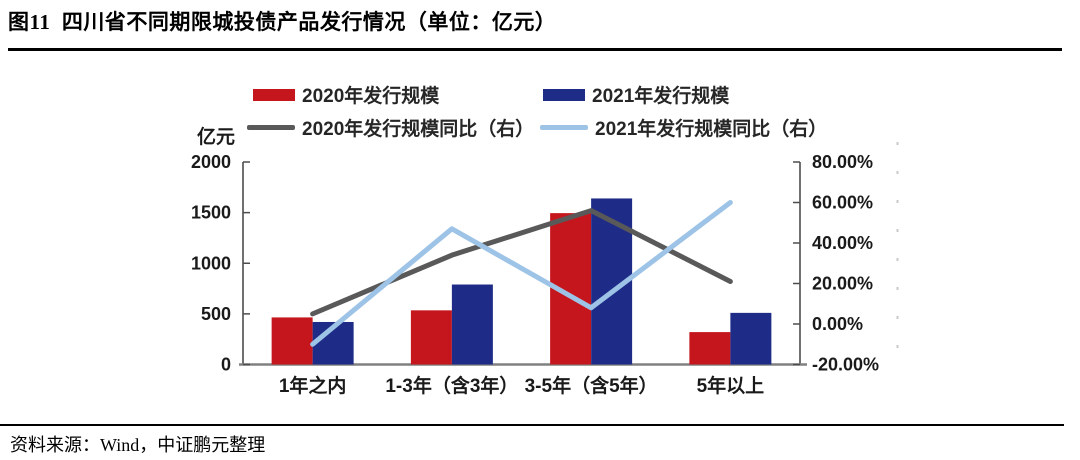 The image size is (1080, 460). Describe the element at coordinates (451, 385) in the screenshot. I see `x-axis-category-label: 1-3年（含3年）` at that location.